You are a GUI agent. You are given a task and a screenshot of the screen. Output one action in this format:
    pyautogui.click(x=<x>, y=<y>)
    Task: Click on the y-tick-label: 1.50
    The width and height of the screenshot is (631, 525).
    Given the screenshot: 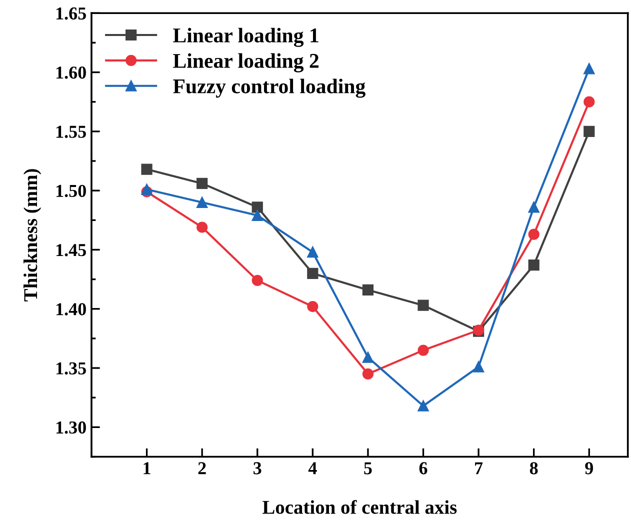 What is the action you would take?
    pyautogui.click(x=71, y=191)
    